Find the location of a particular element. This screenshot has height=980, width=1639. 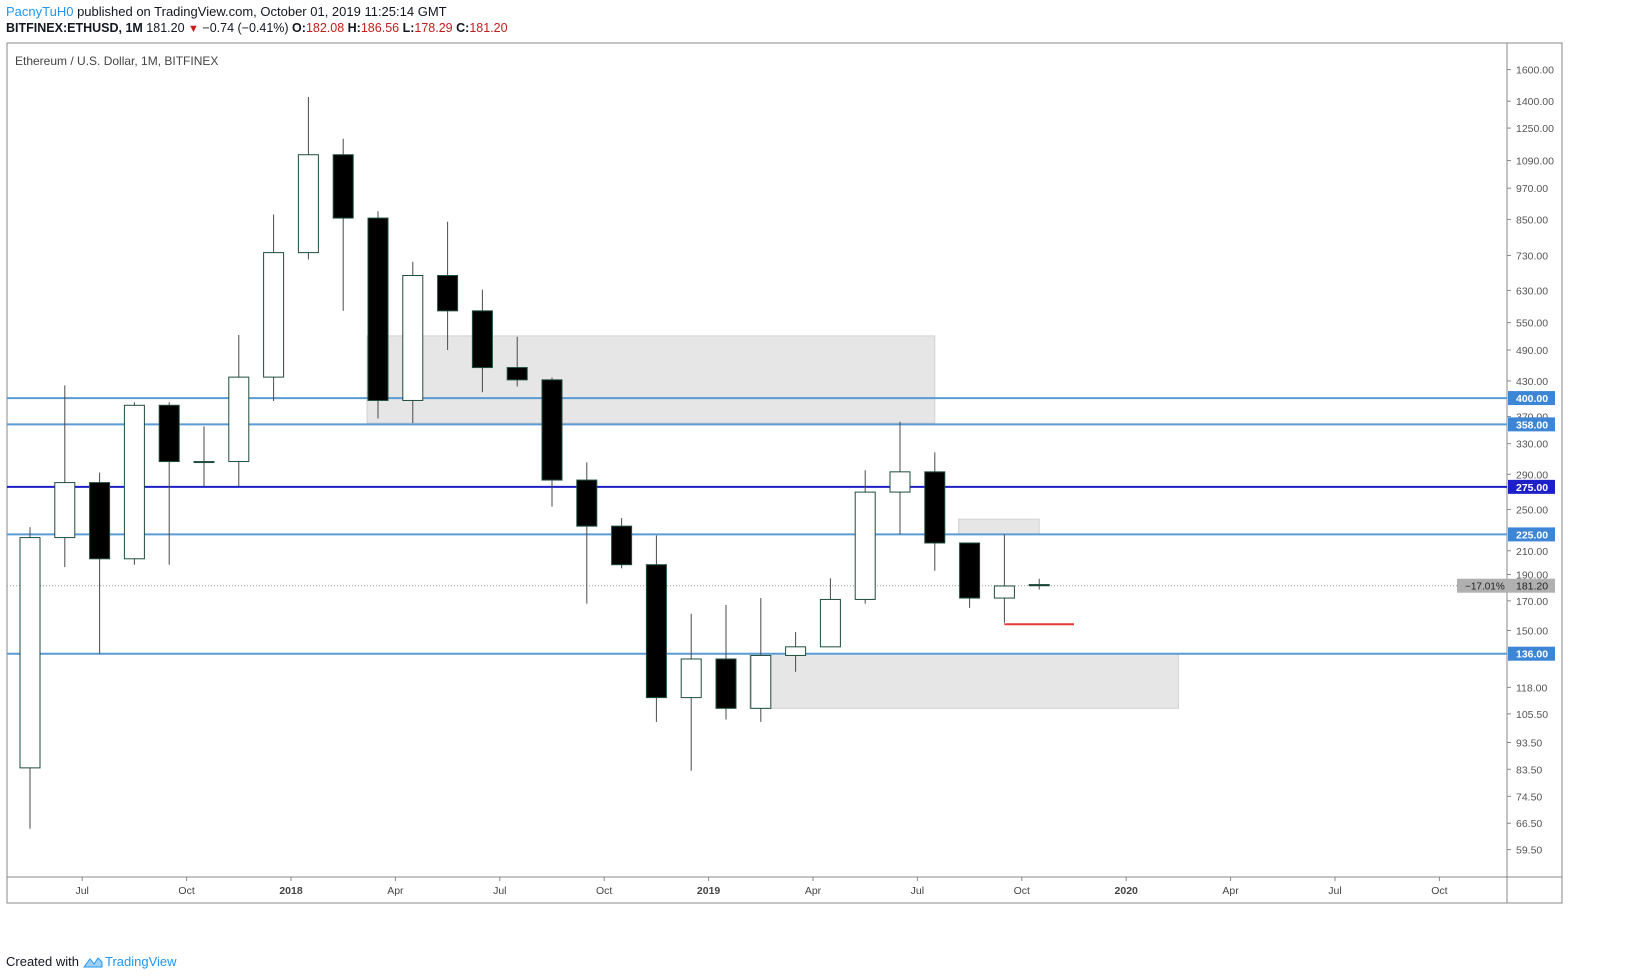

open-value: 182.08 is located at coordinates (325, 28).